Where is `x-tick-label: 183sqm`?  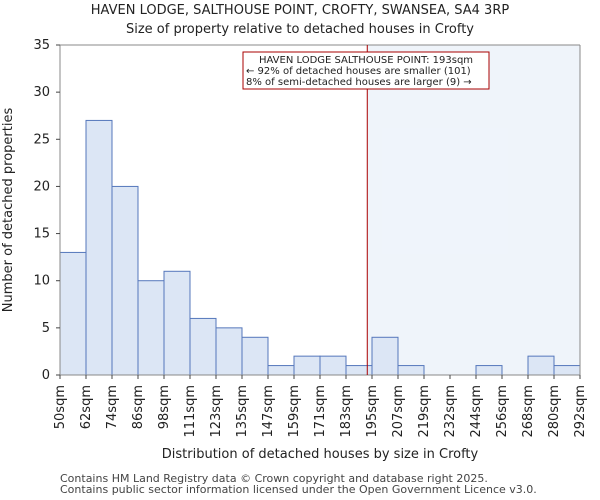 x-tick-label: 183sqm is located at coordinates (346, 411).